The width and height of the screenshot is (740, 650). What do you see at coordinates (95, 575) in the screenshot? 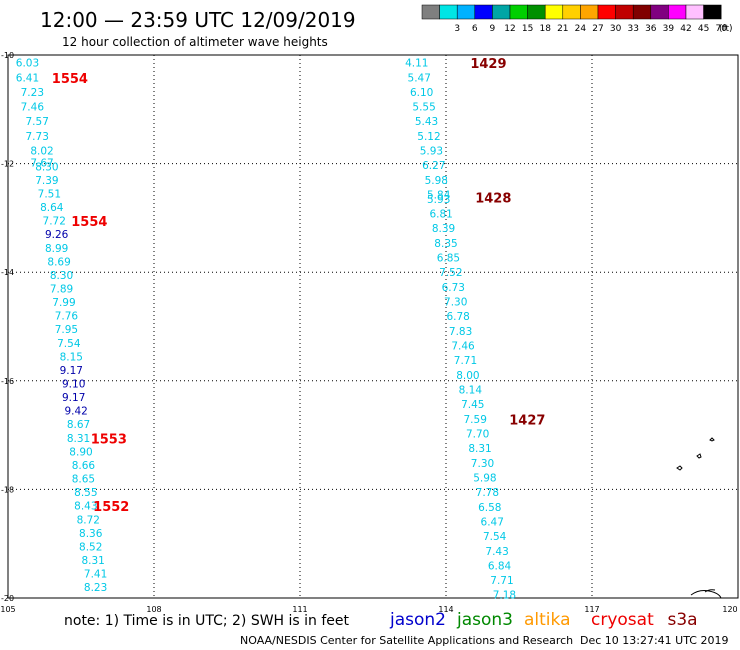
I see `swh-value: 7.41` at bounding box center [95, 575].